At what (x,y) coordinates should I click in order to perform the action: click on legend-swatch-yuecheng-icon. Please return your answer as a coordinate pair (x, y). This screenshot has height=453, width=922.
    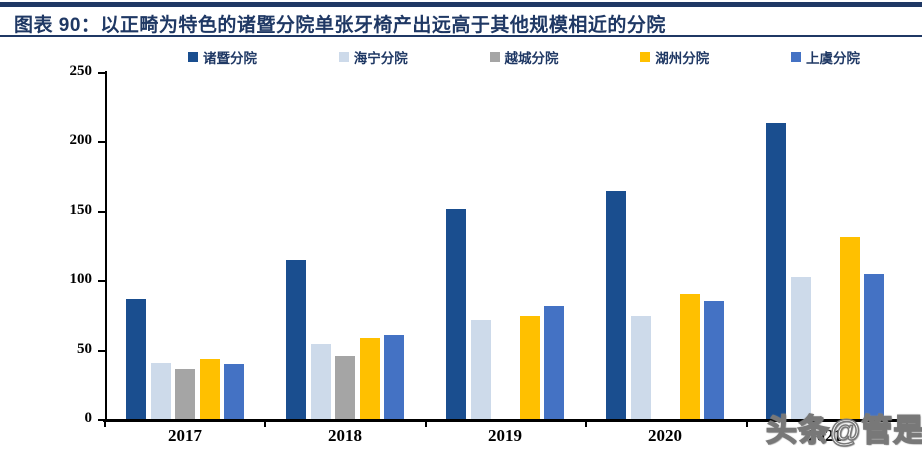
    Looking at the image, I should click on (494, 57).